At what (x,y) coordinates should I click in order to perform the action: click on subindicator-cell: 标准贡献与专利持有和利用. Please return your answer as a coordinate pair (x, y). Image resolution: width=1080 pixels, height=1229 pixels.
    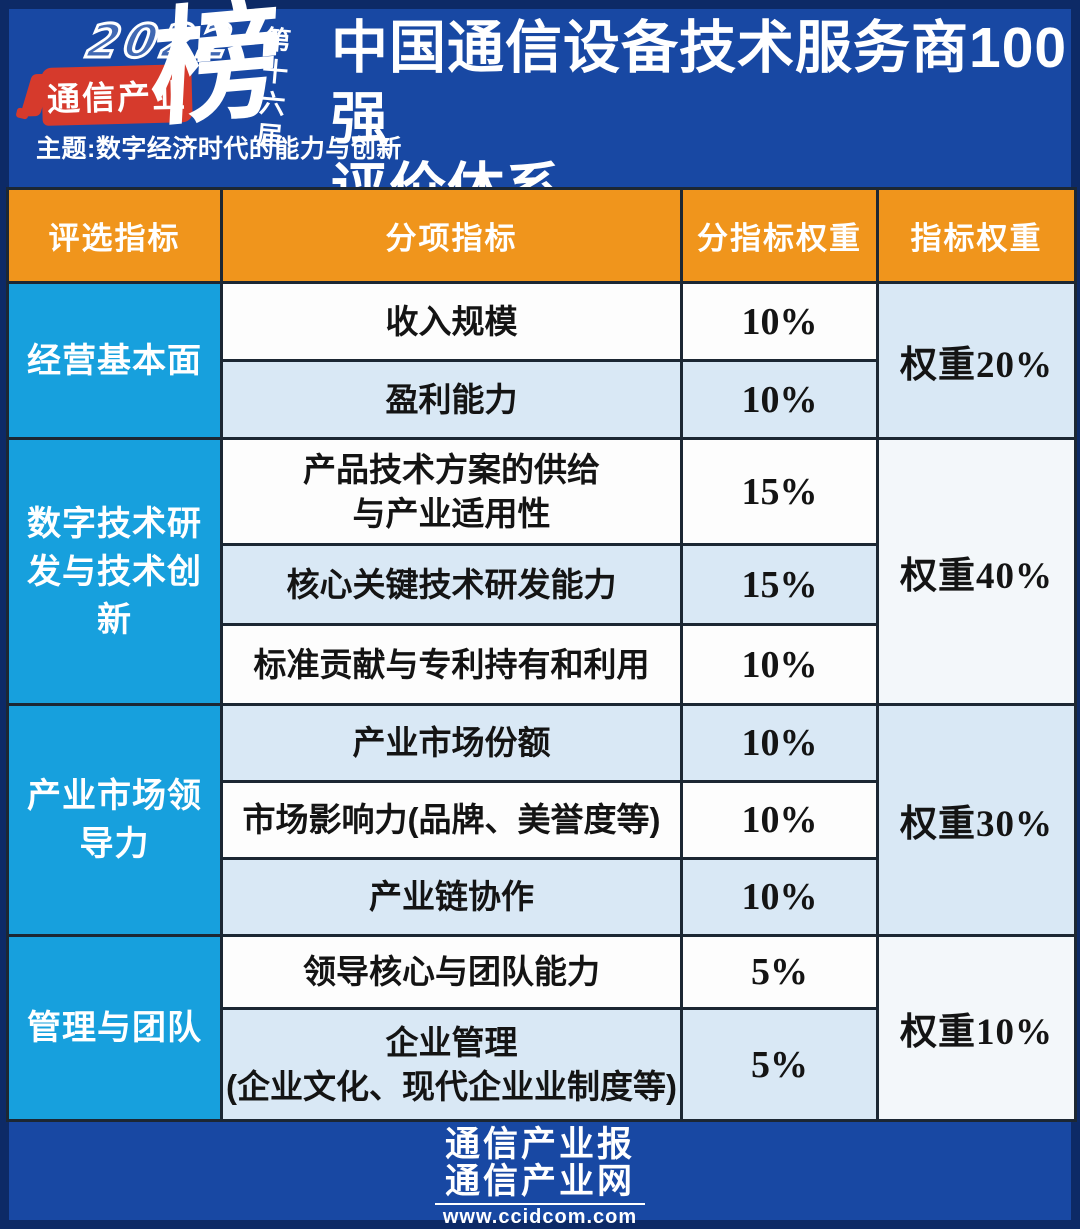
    Looking at the image, I should click on (451, 664).